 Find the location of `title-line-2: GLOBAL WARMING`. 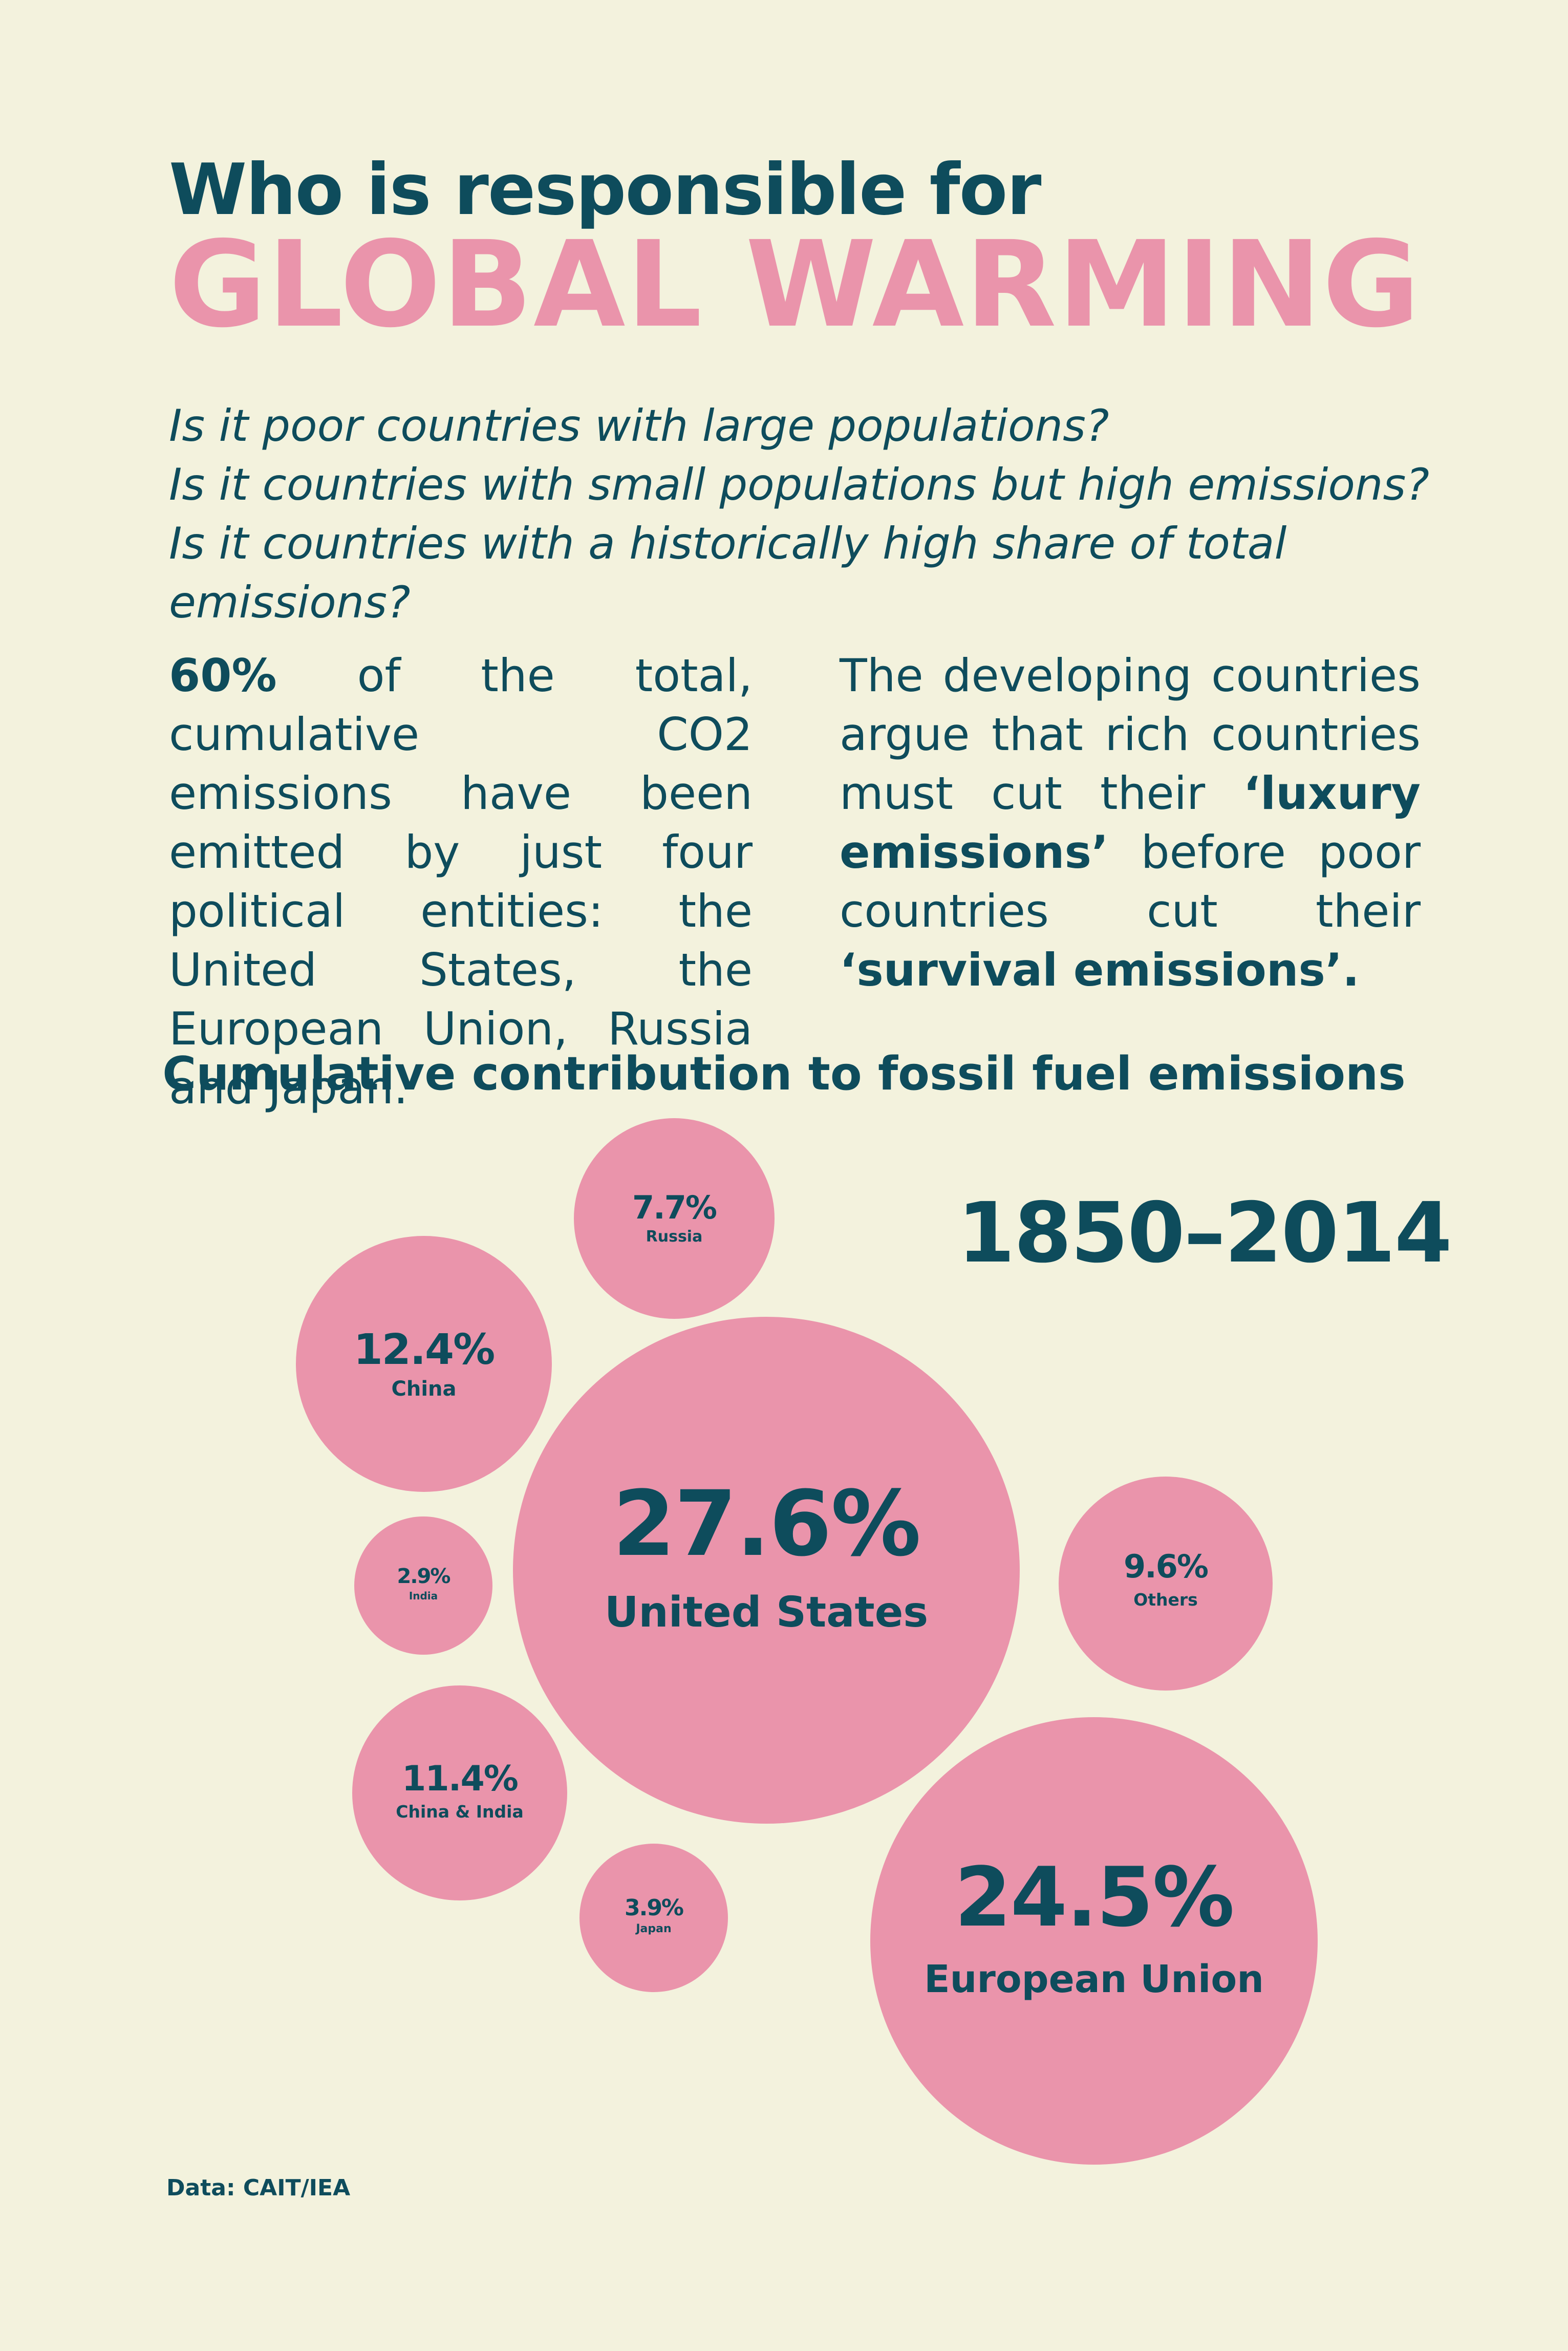

title-line-2: GLOBAL WARMING is located at coordinates (795, 285).